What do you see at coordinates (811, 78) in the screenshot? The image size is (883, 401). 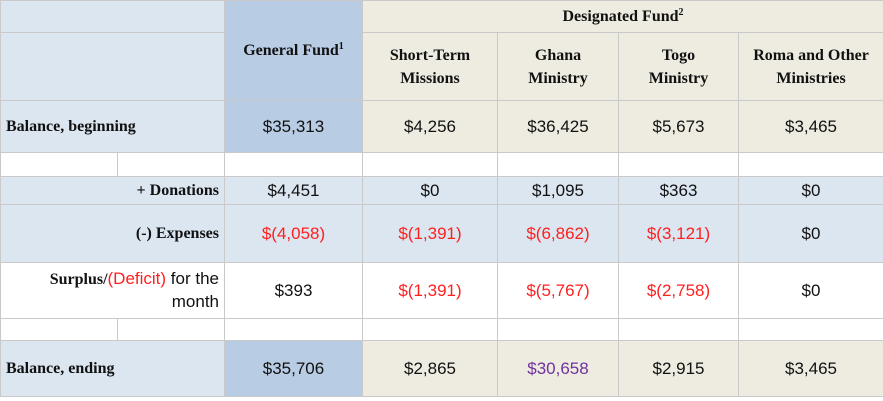 I see `column-header-line: Ministries` at bounding box center [811, 78].